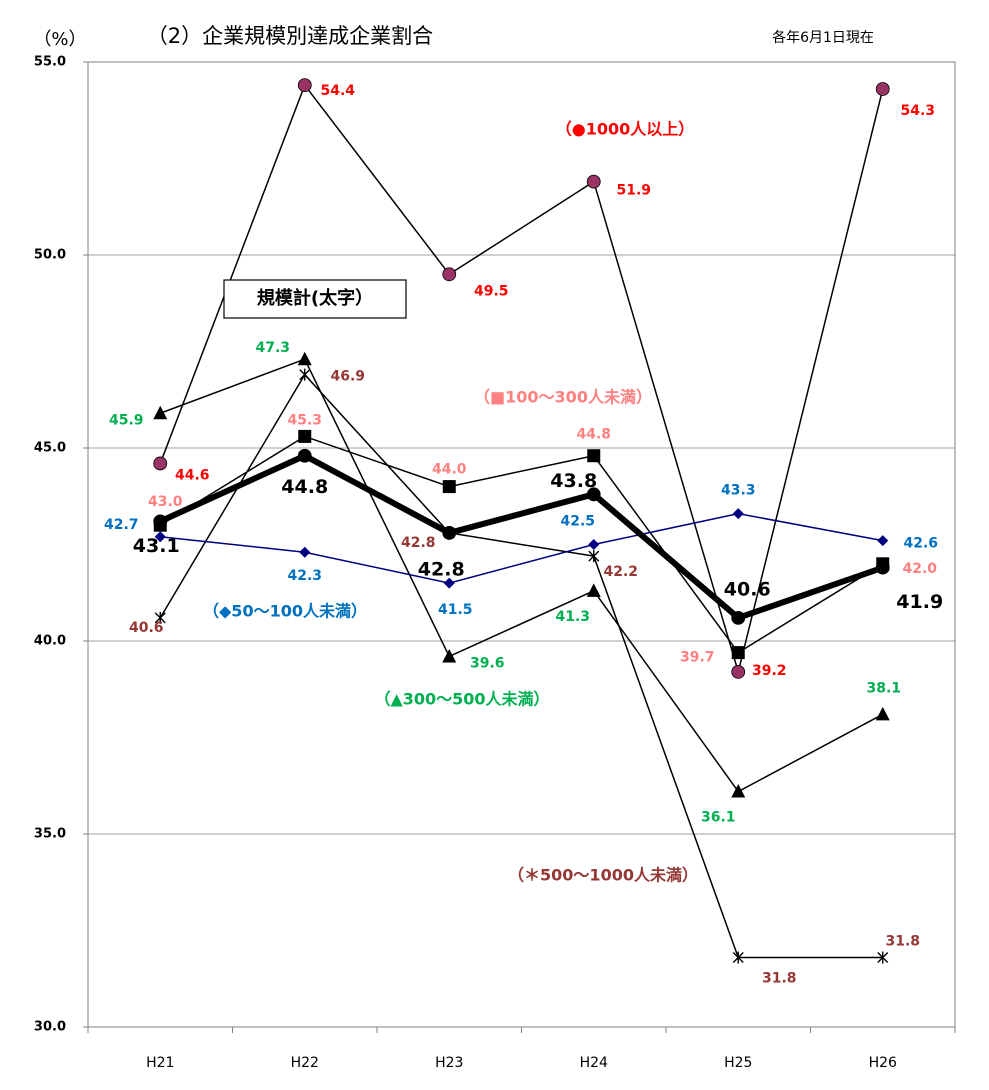 This screenshot has width=989, height=1090. Describe the element at coordinates (633, 191) in the screenshot. I see `data-label: 51.9` at that location.